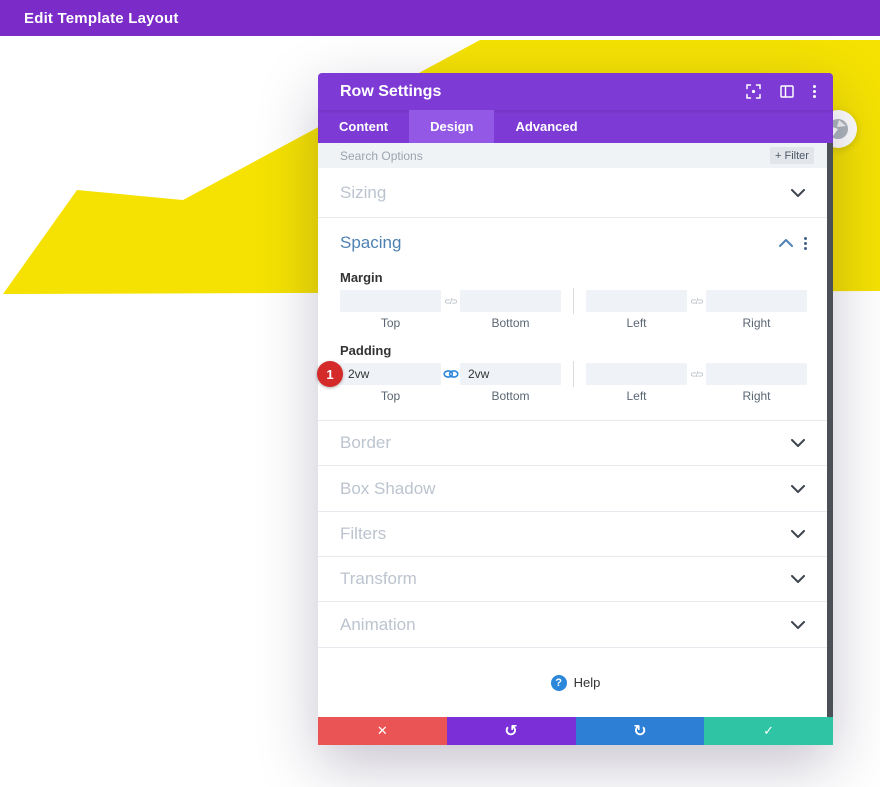 This screenshot has height=787, width=880. Describe the element at coordinates (575, 489) in the screenshot. I see `section-box-shadow: Box Shadow` at that location.